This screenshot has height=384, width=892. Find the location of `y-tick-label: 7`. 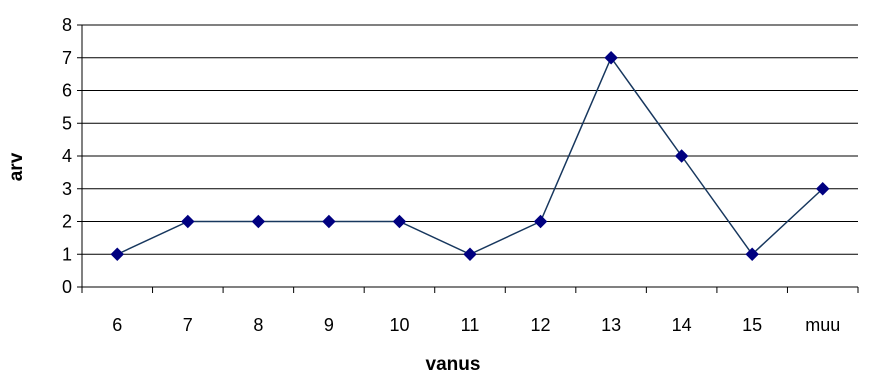

y-tick-label: 7 is located at coordinates (67, 58).